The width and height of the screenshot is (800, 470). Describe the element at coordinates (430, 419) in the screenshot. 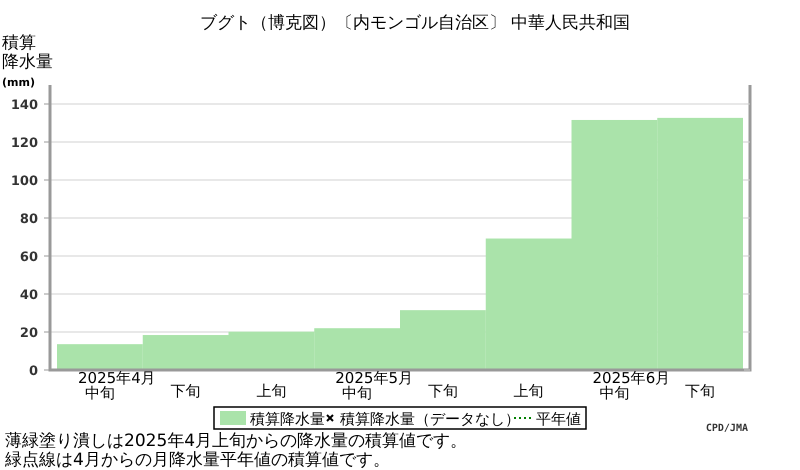

I see `legend-label: 積算降水量（データなし）` at that location.